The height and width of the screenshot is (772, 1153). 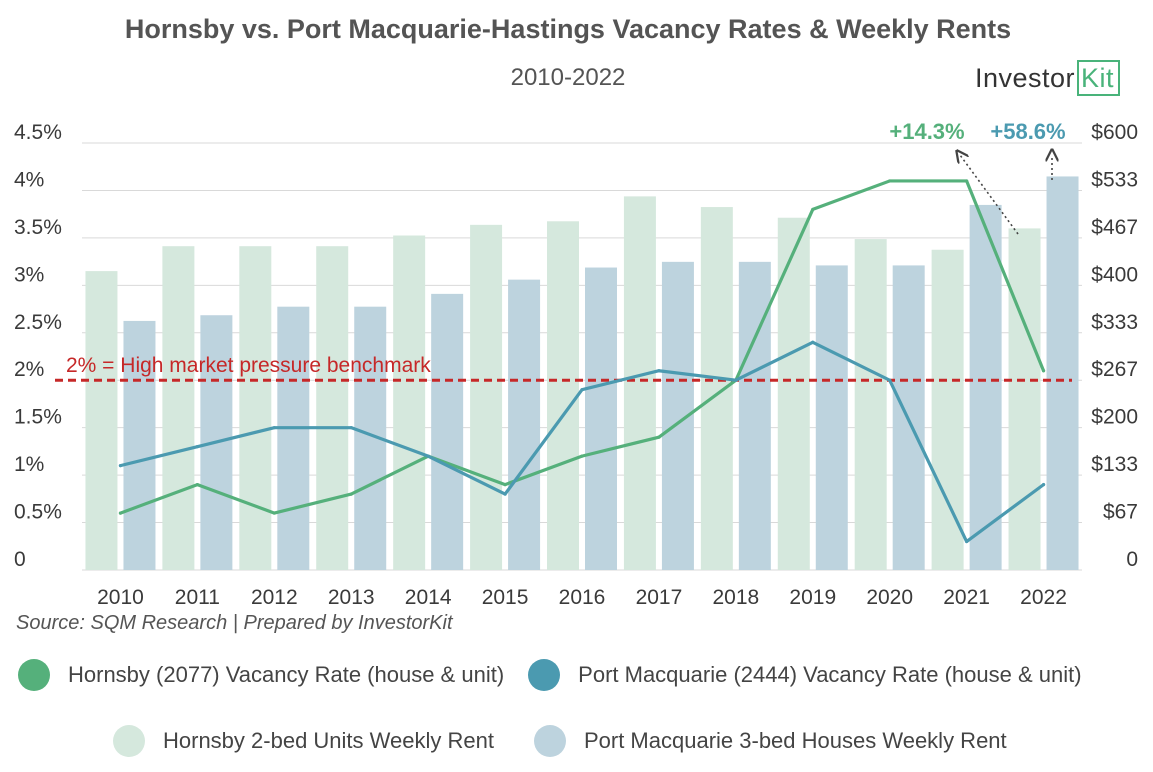 What do you see at coordinates (1114, 369) in the screenshot?
I see `y-right-tick-label: $267` at bounding box center [1114, 369].